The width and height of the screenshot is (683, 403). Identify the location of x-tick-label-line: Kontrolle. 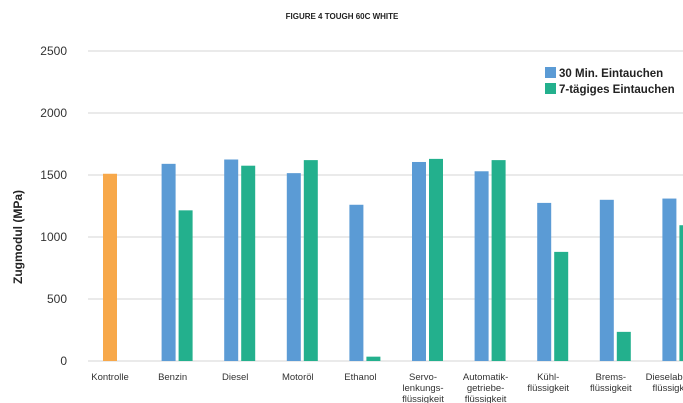
(110, 377).